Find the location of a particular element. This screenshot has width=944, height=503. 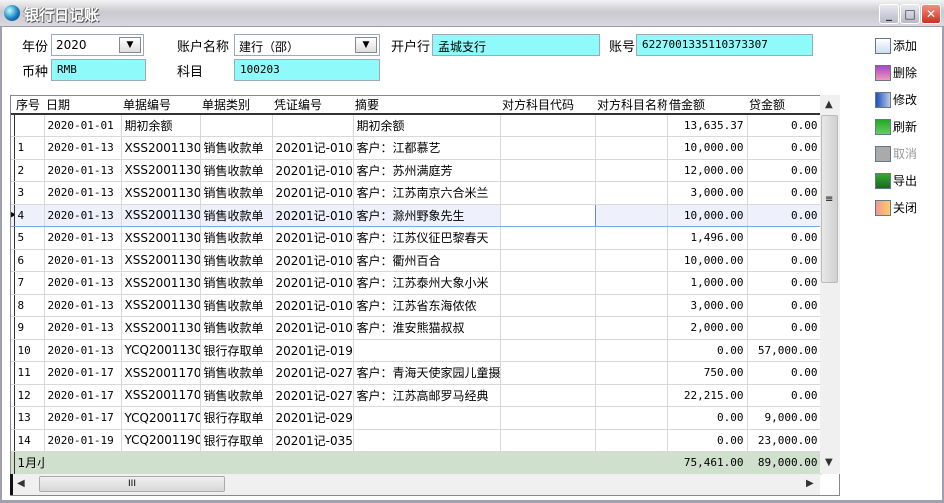

scroll-left-icon: ◀ is located at coordinates (21, 483).